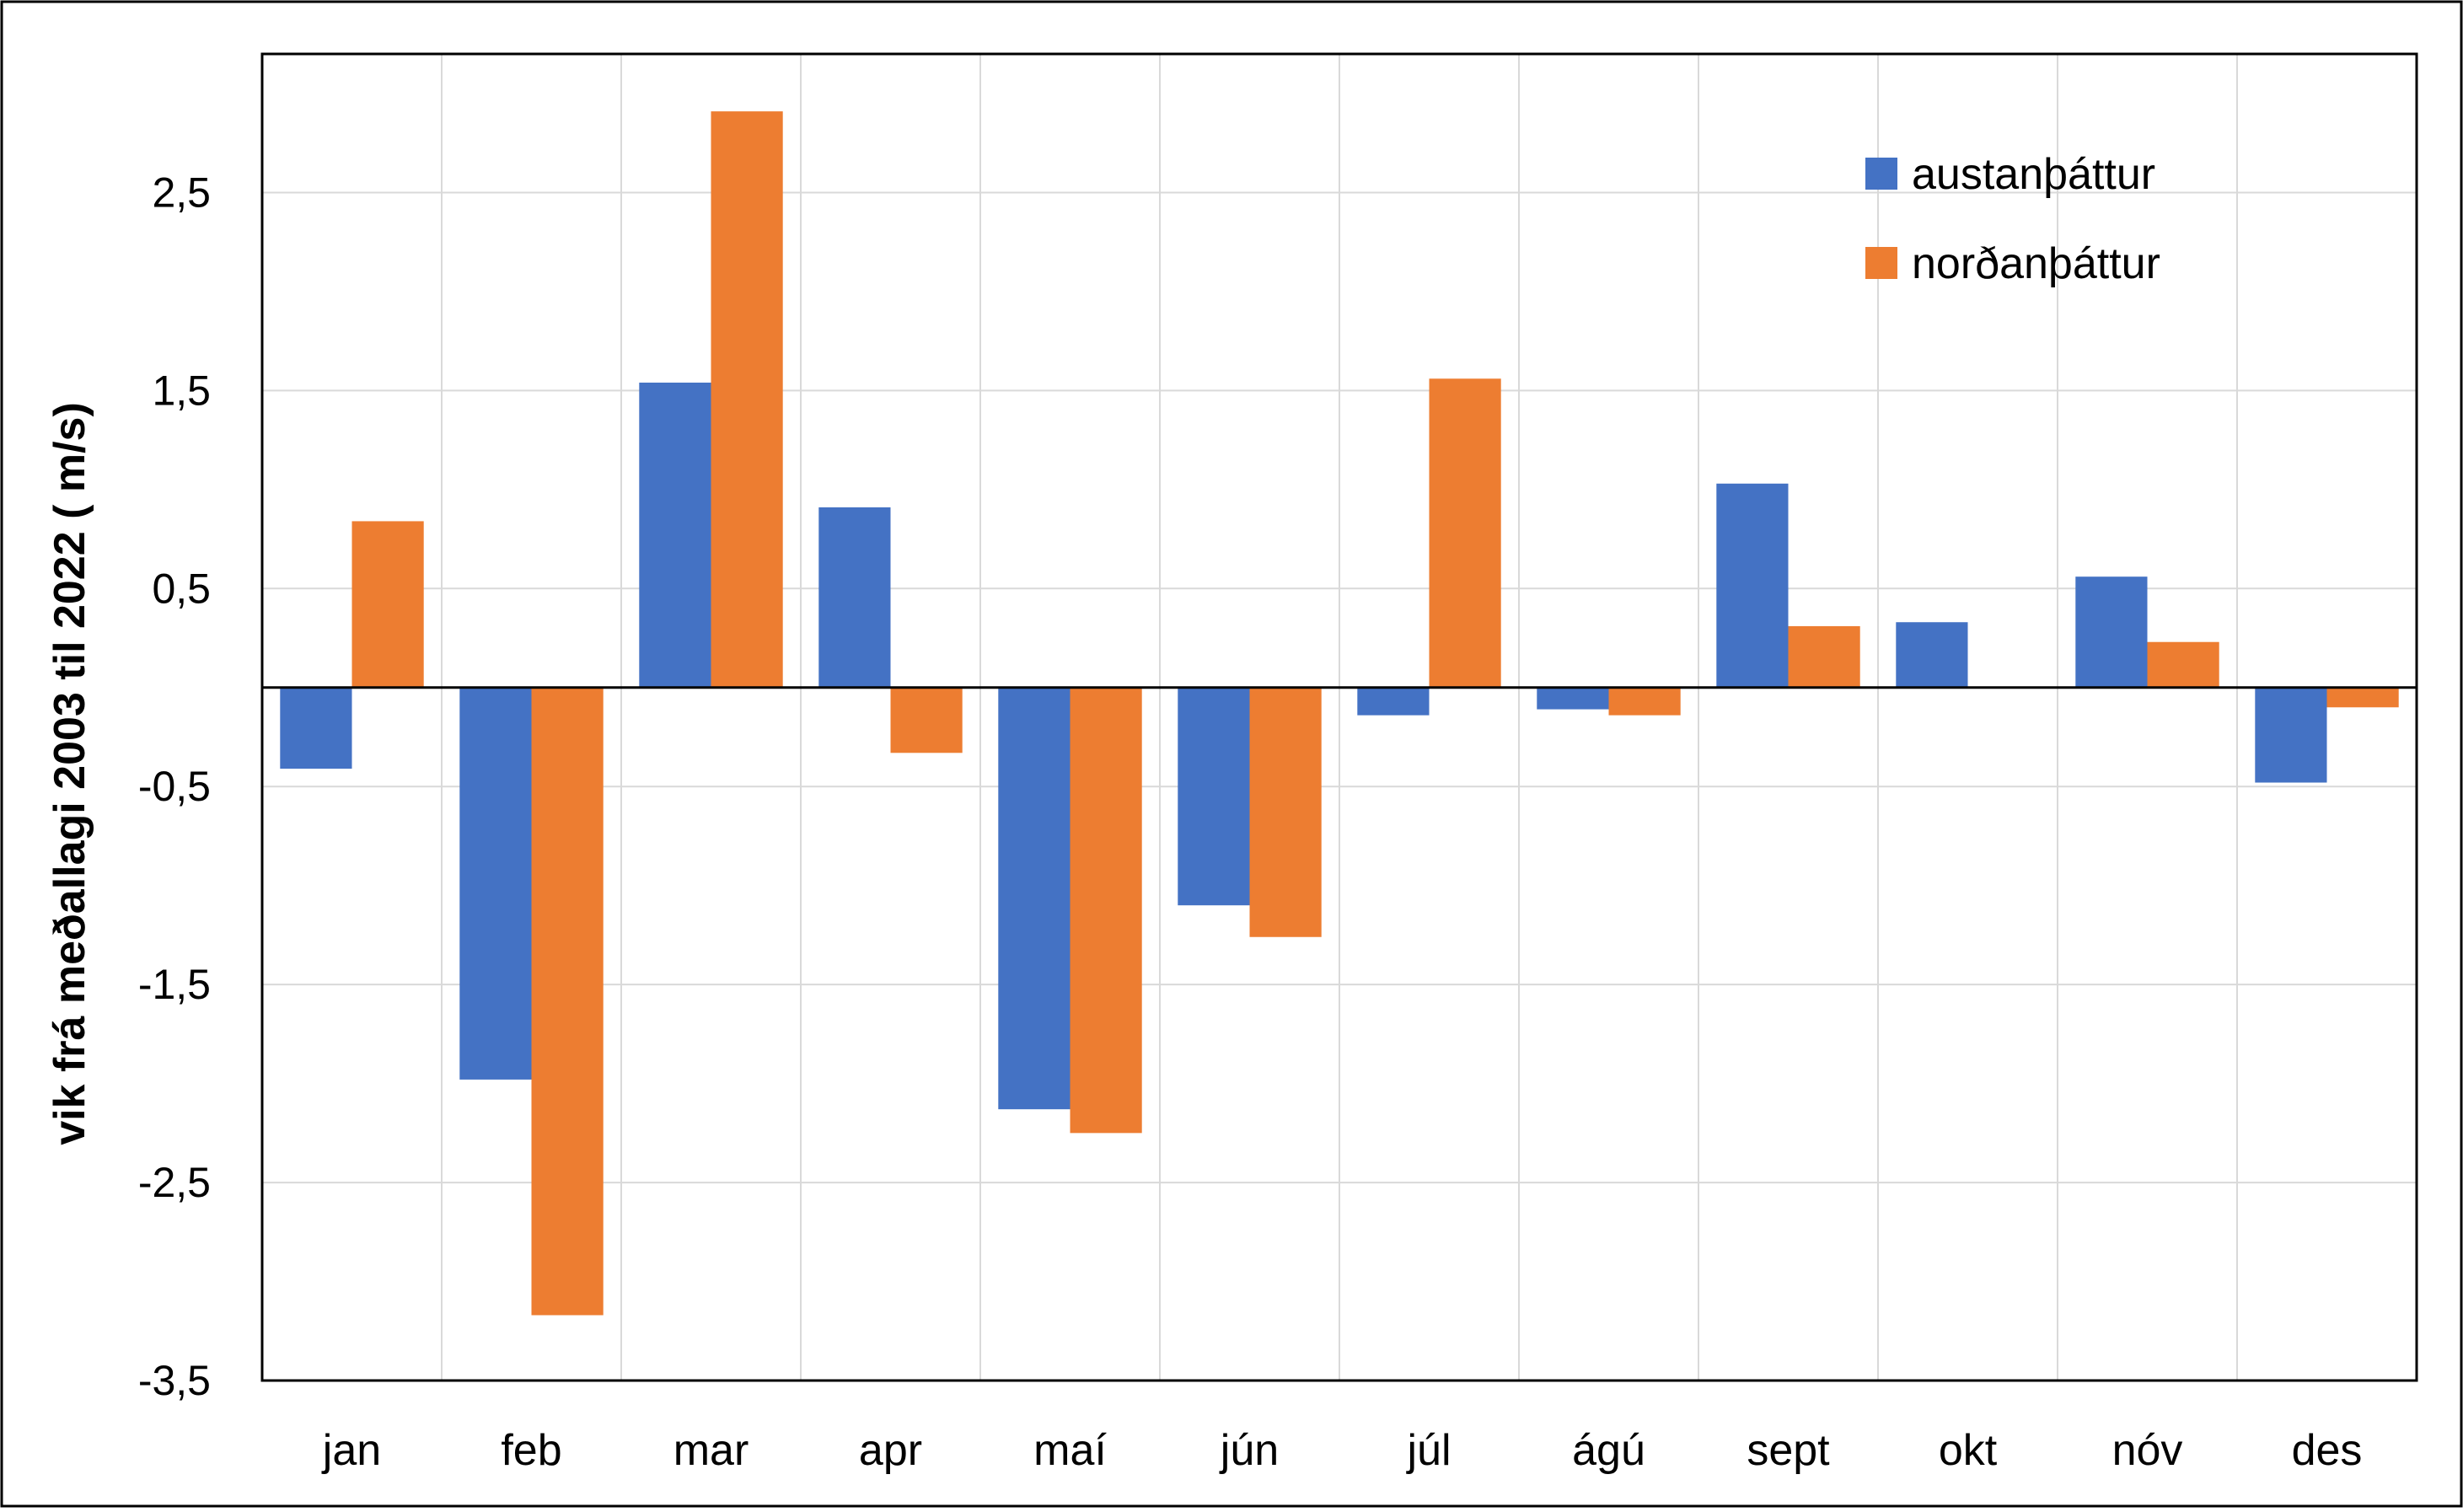 The height and width of the screenshot is (1512, 2463). What do you see at coordinates (531, 1450) in the screenshot?
I see `x-category-label: feb` at bounding box center [531, 1450].